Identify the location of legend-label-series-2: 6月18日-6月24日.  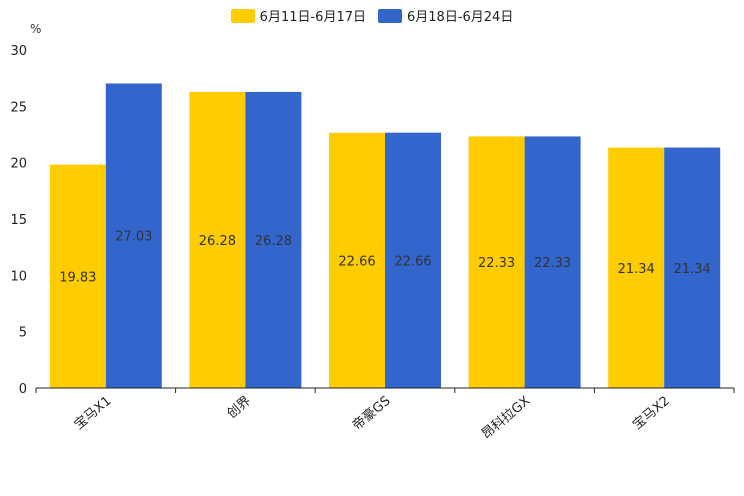
(460, 17).